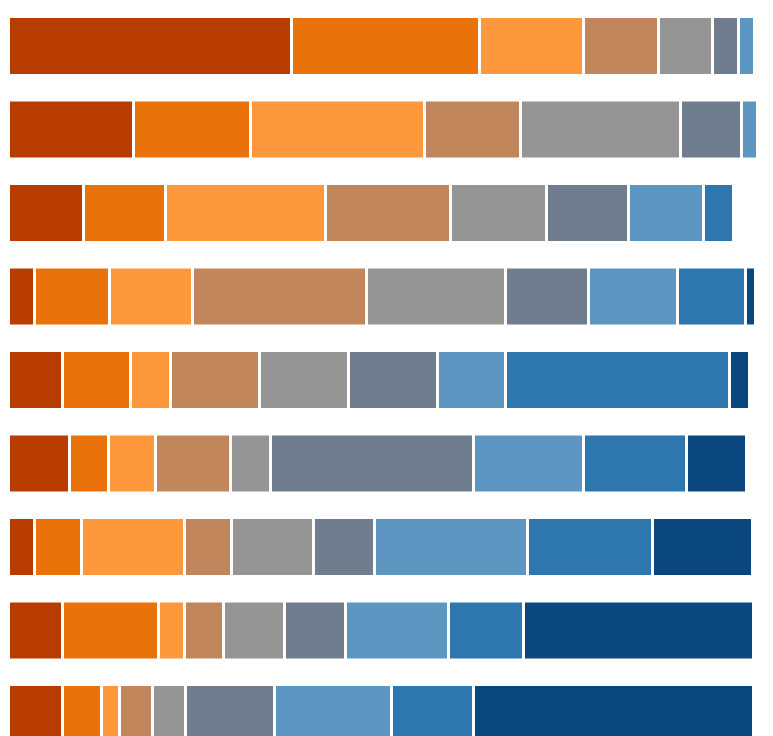 The width and height of the screenshot is (773, 736). Describe the element at coordinates (35, 711) in the screenshot. I see `bar-segment-row9-series1` at that location.